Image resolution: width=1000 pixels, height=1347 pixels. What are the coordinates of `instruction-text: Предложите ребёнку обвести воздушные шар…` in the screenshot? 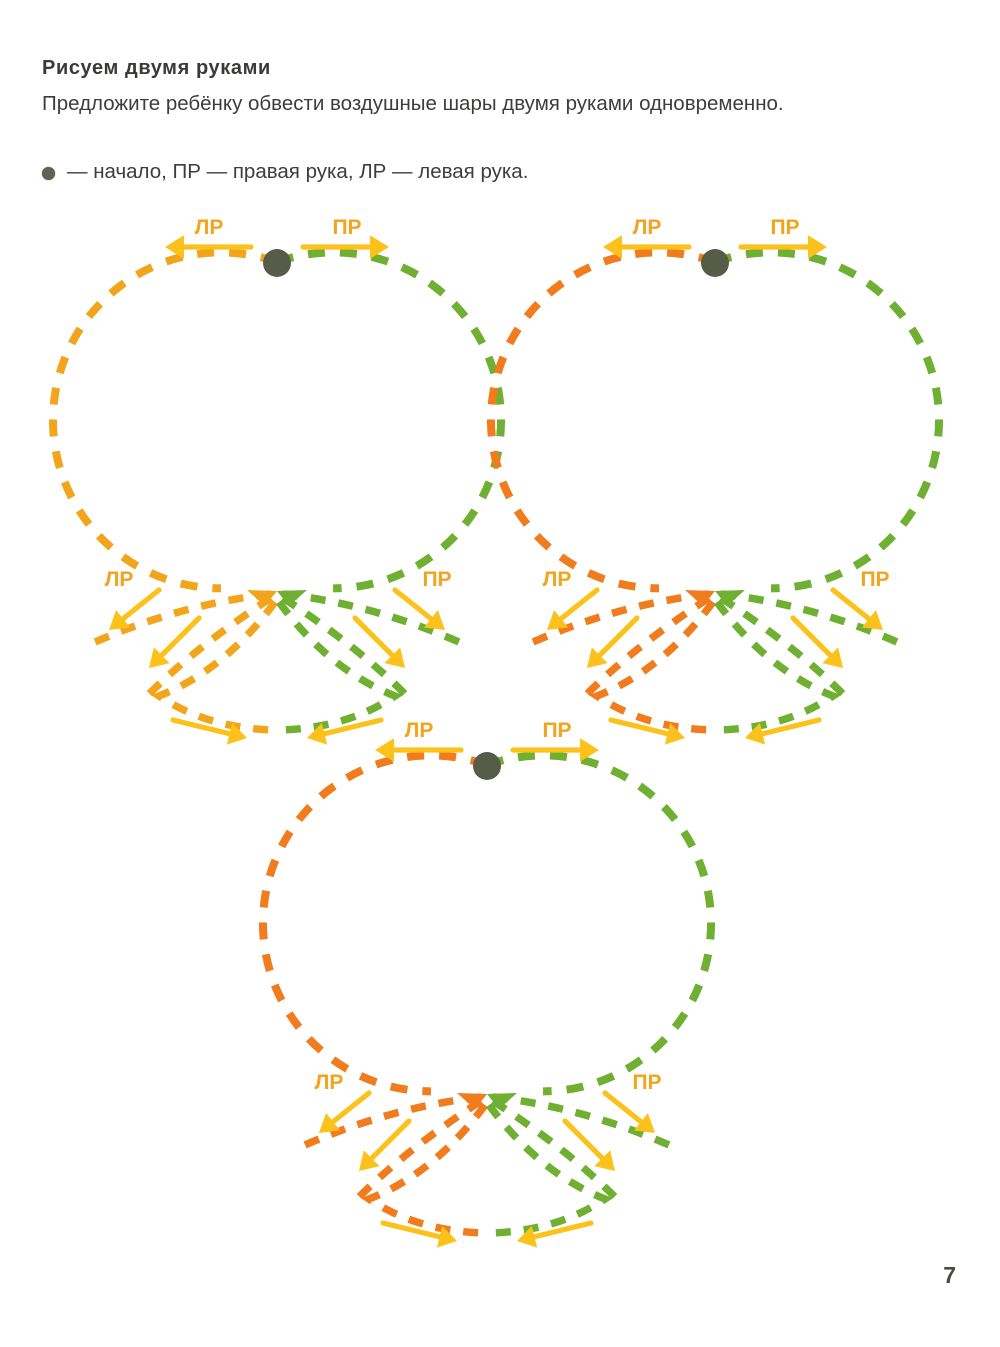 It's located at (413, 103).